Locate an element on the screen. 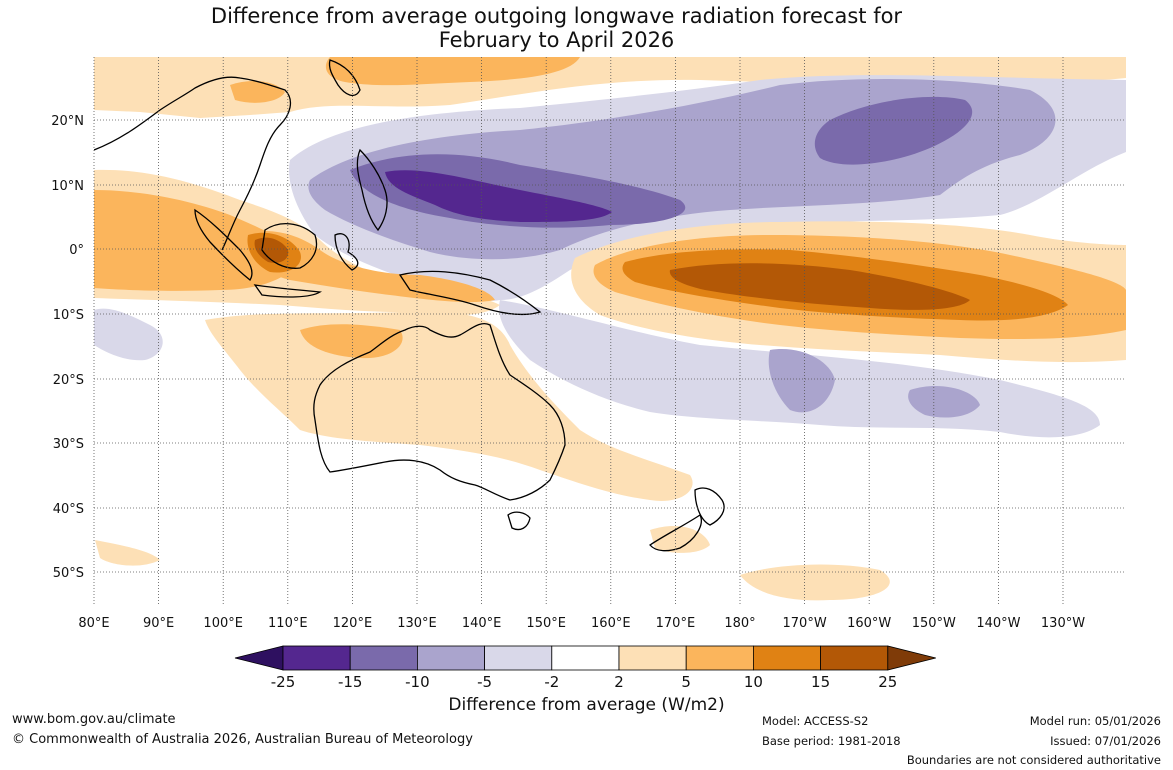 The image size is (1173, 770). lon-tick-label: 140°E is located at coordinates (482, 623).